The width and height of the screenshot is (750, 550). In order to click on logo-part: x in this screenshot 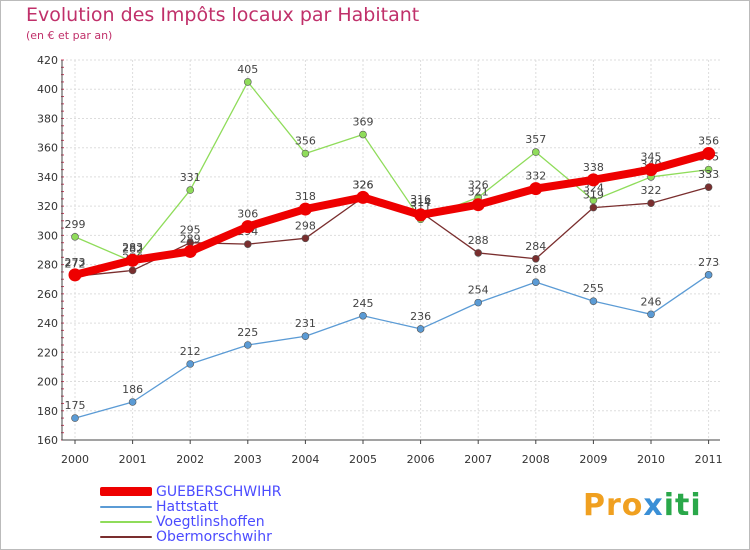, I will do `click(653, 505)`.